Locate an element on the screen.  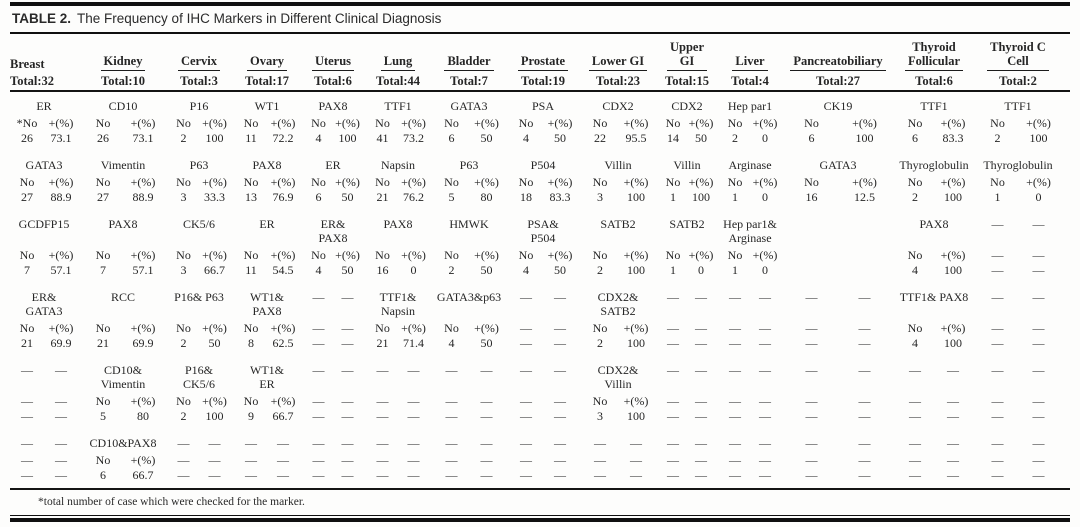
column-name: Bladder is located at coordinates (469, 62).